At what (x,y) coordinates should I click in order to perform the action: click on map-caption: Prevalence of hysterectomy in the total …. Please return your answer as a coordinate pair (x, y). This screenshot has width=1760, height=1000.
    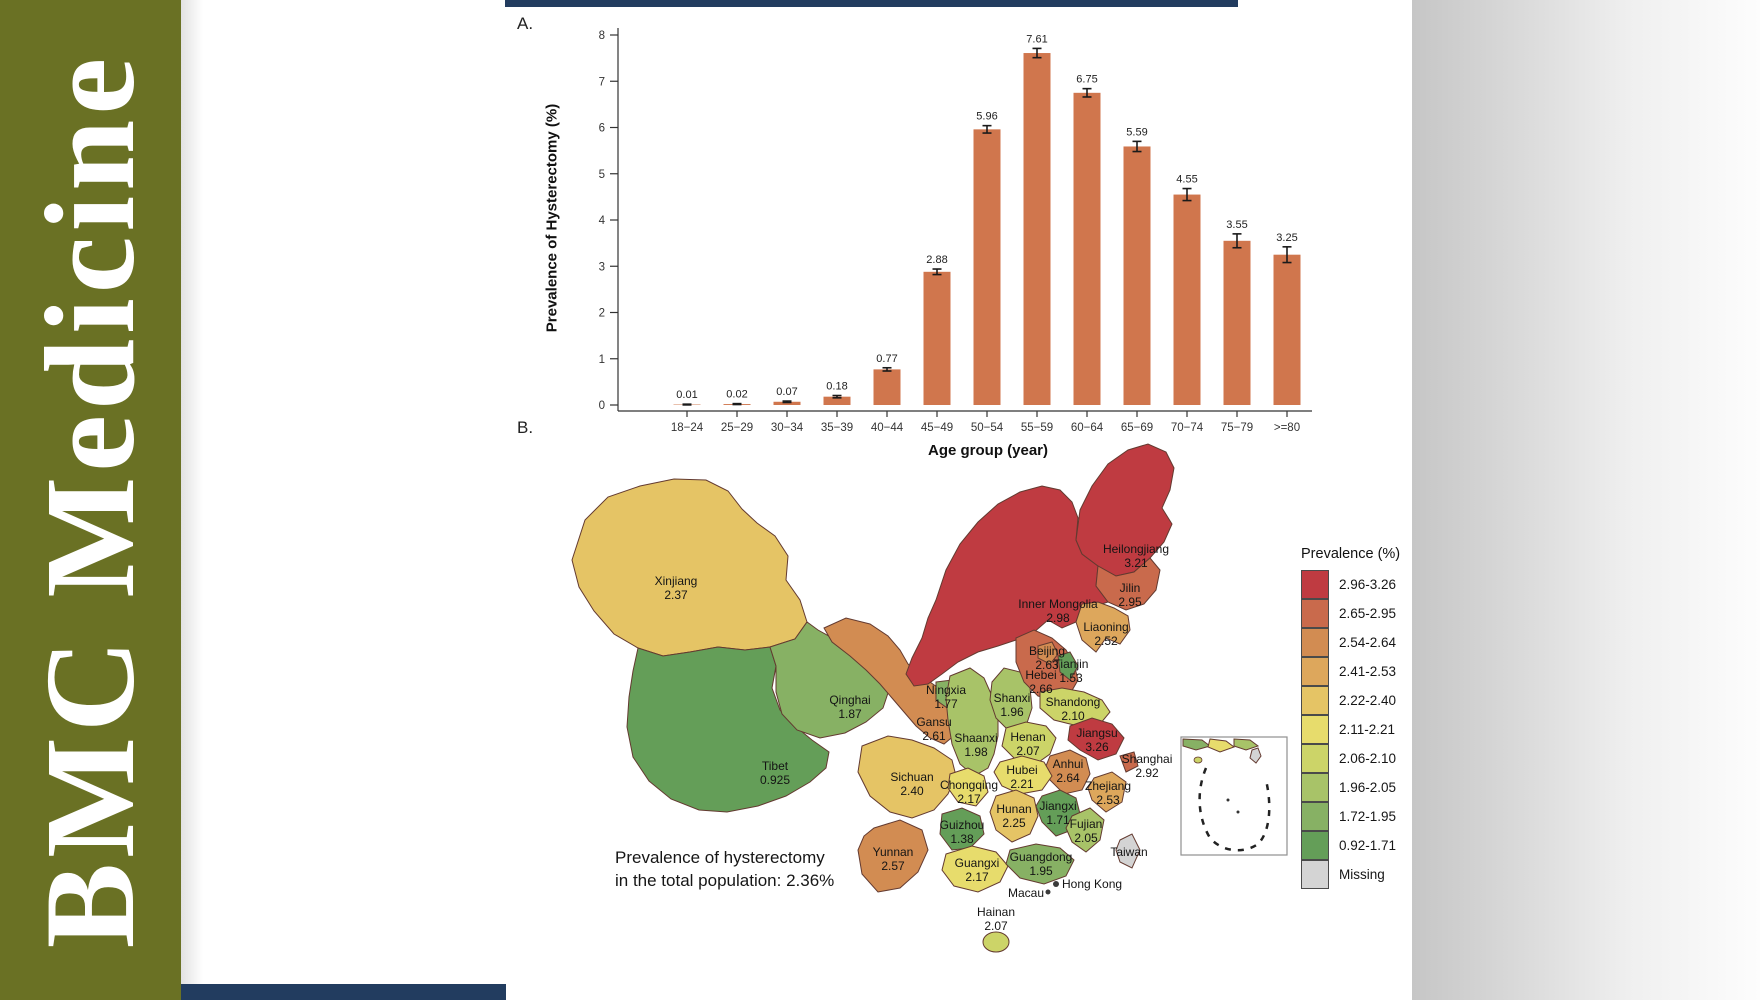
    Looking at the image, I should click on (724, 869).